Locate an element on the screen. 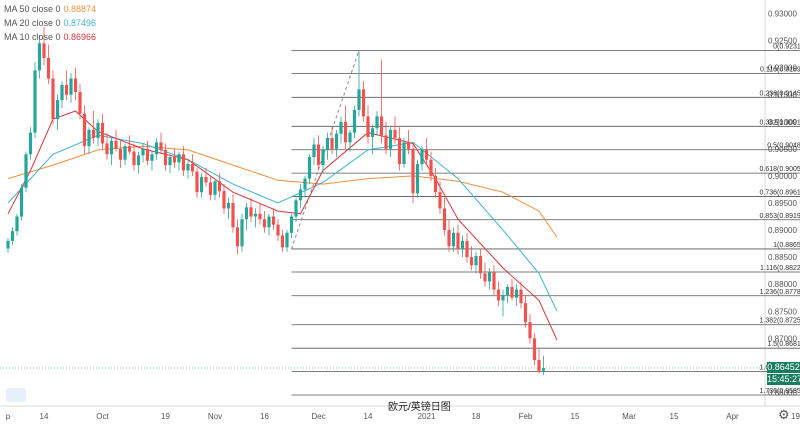  legend-row-ma50: MA 50 close 0 0.88874 is located at coordinates (50, 9).